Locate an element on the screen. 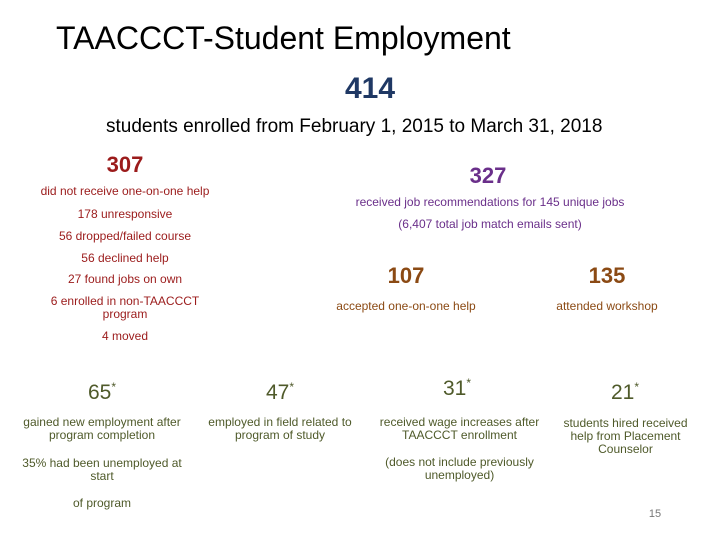 This screenshot has width=720, height=540. recommended-value: 327 is located at coordinates (488, 175).